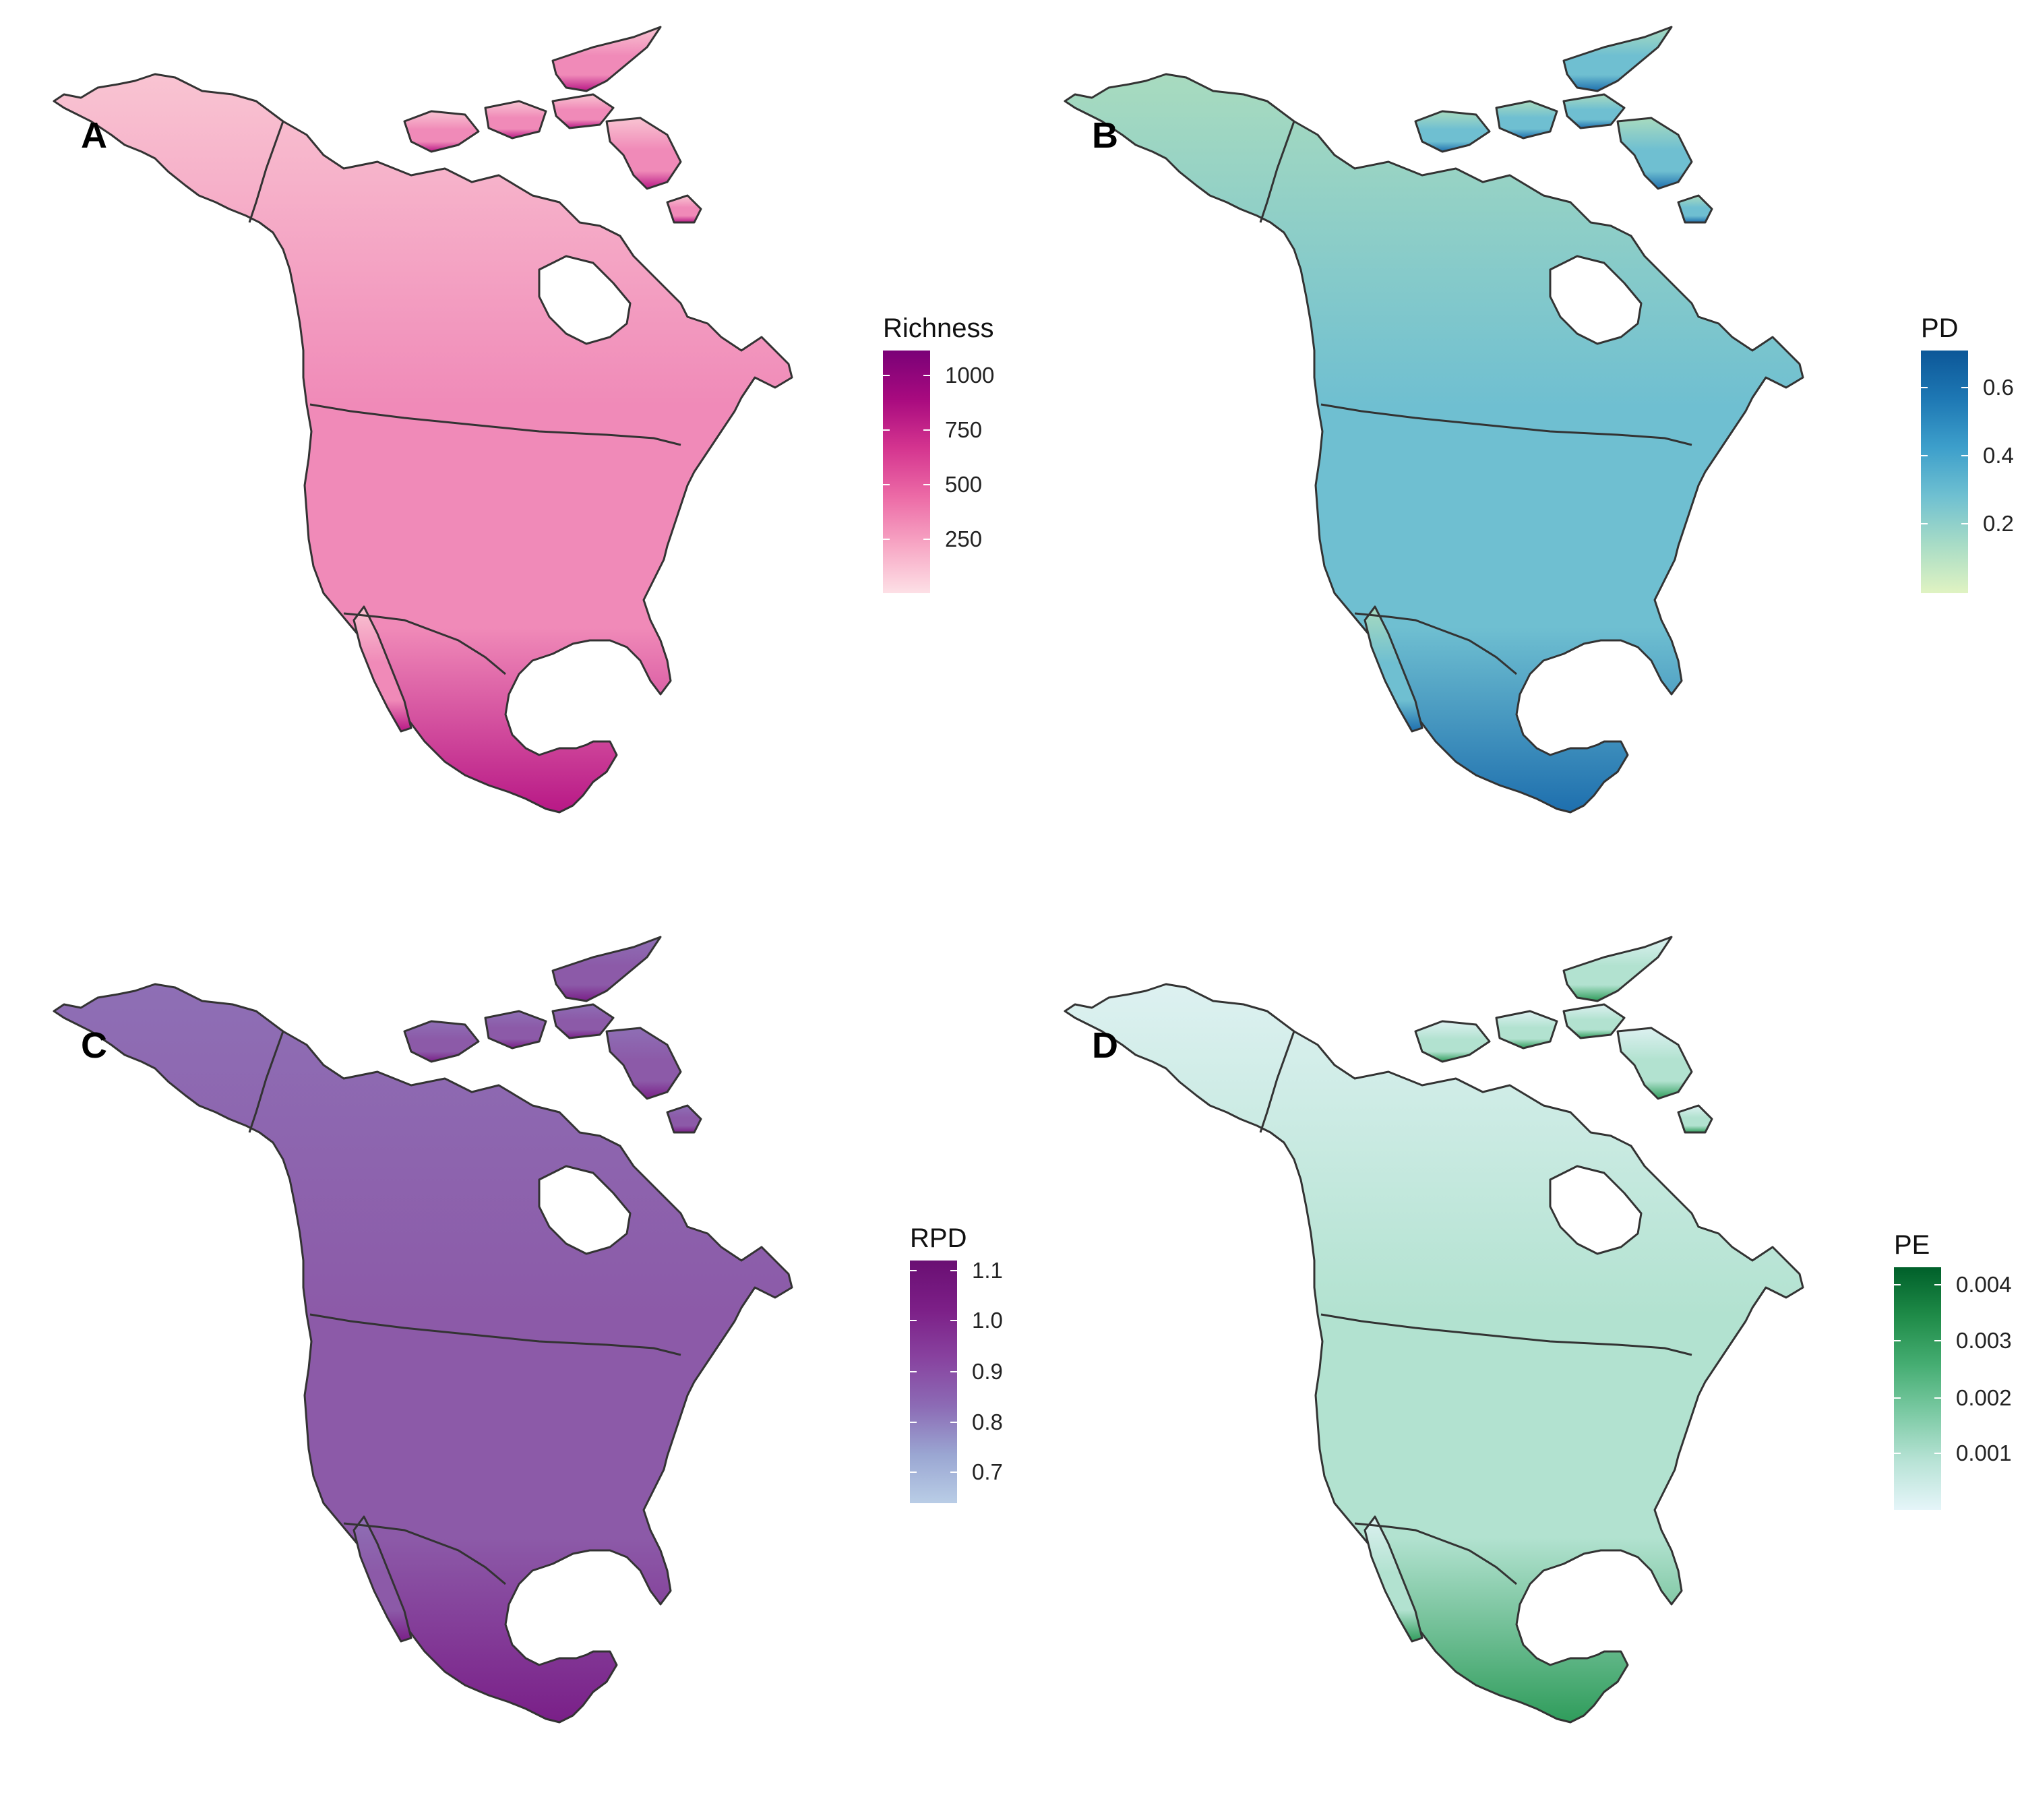 Image resolution: width=2022 pixels, height=1820 pixels. Describe the element at coordinates (987, 1422) in the screenshot. I see `legend-tick-label: 0.8` at that location.